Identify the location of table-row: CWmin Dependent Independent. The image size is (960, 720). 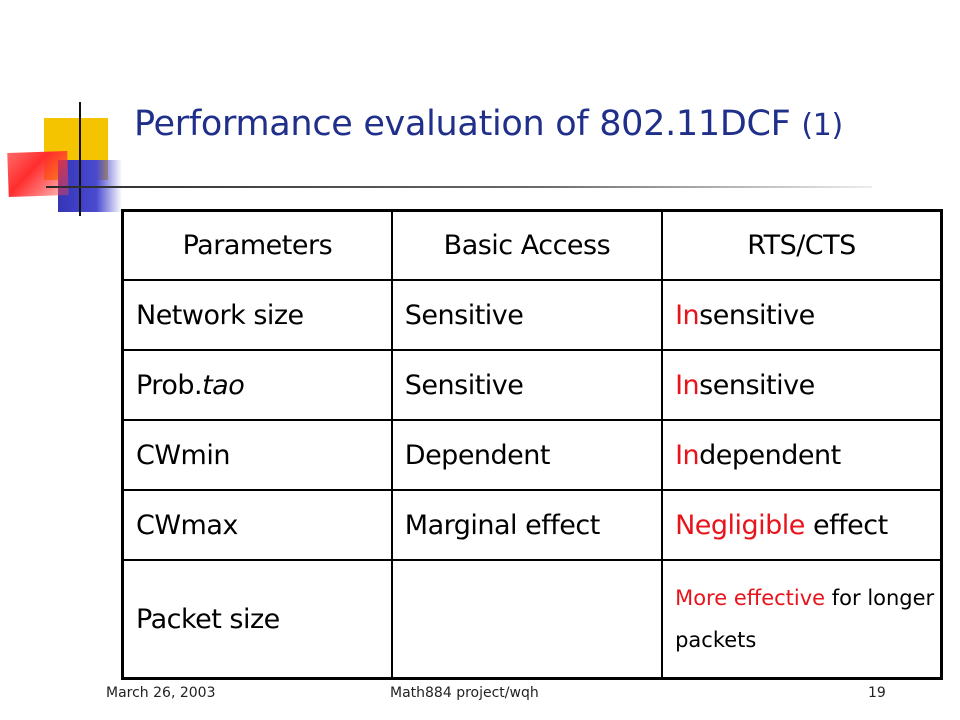
(532, 455).